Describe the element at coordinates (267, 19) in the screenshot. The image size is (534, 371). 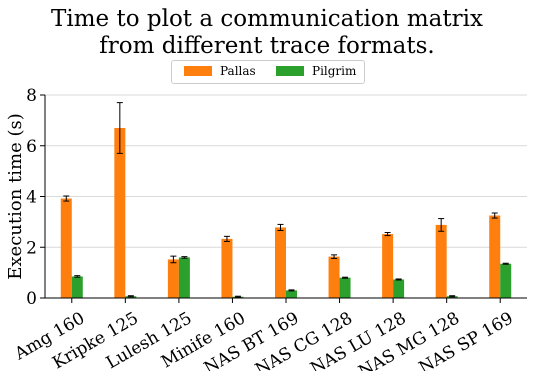
I see `chart-title-line-1: Time to plot a communication matrix` at that location.